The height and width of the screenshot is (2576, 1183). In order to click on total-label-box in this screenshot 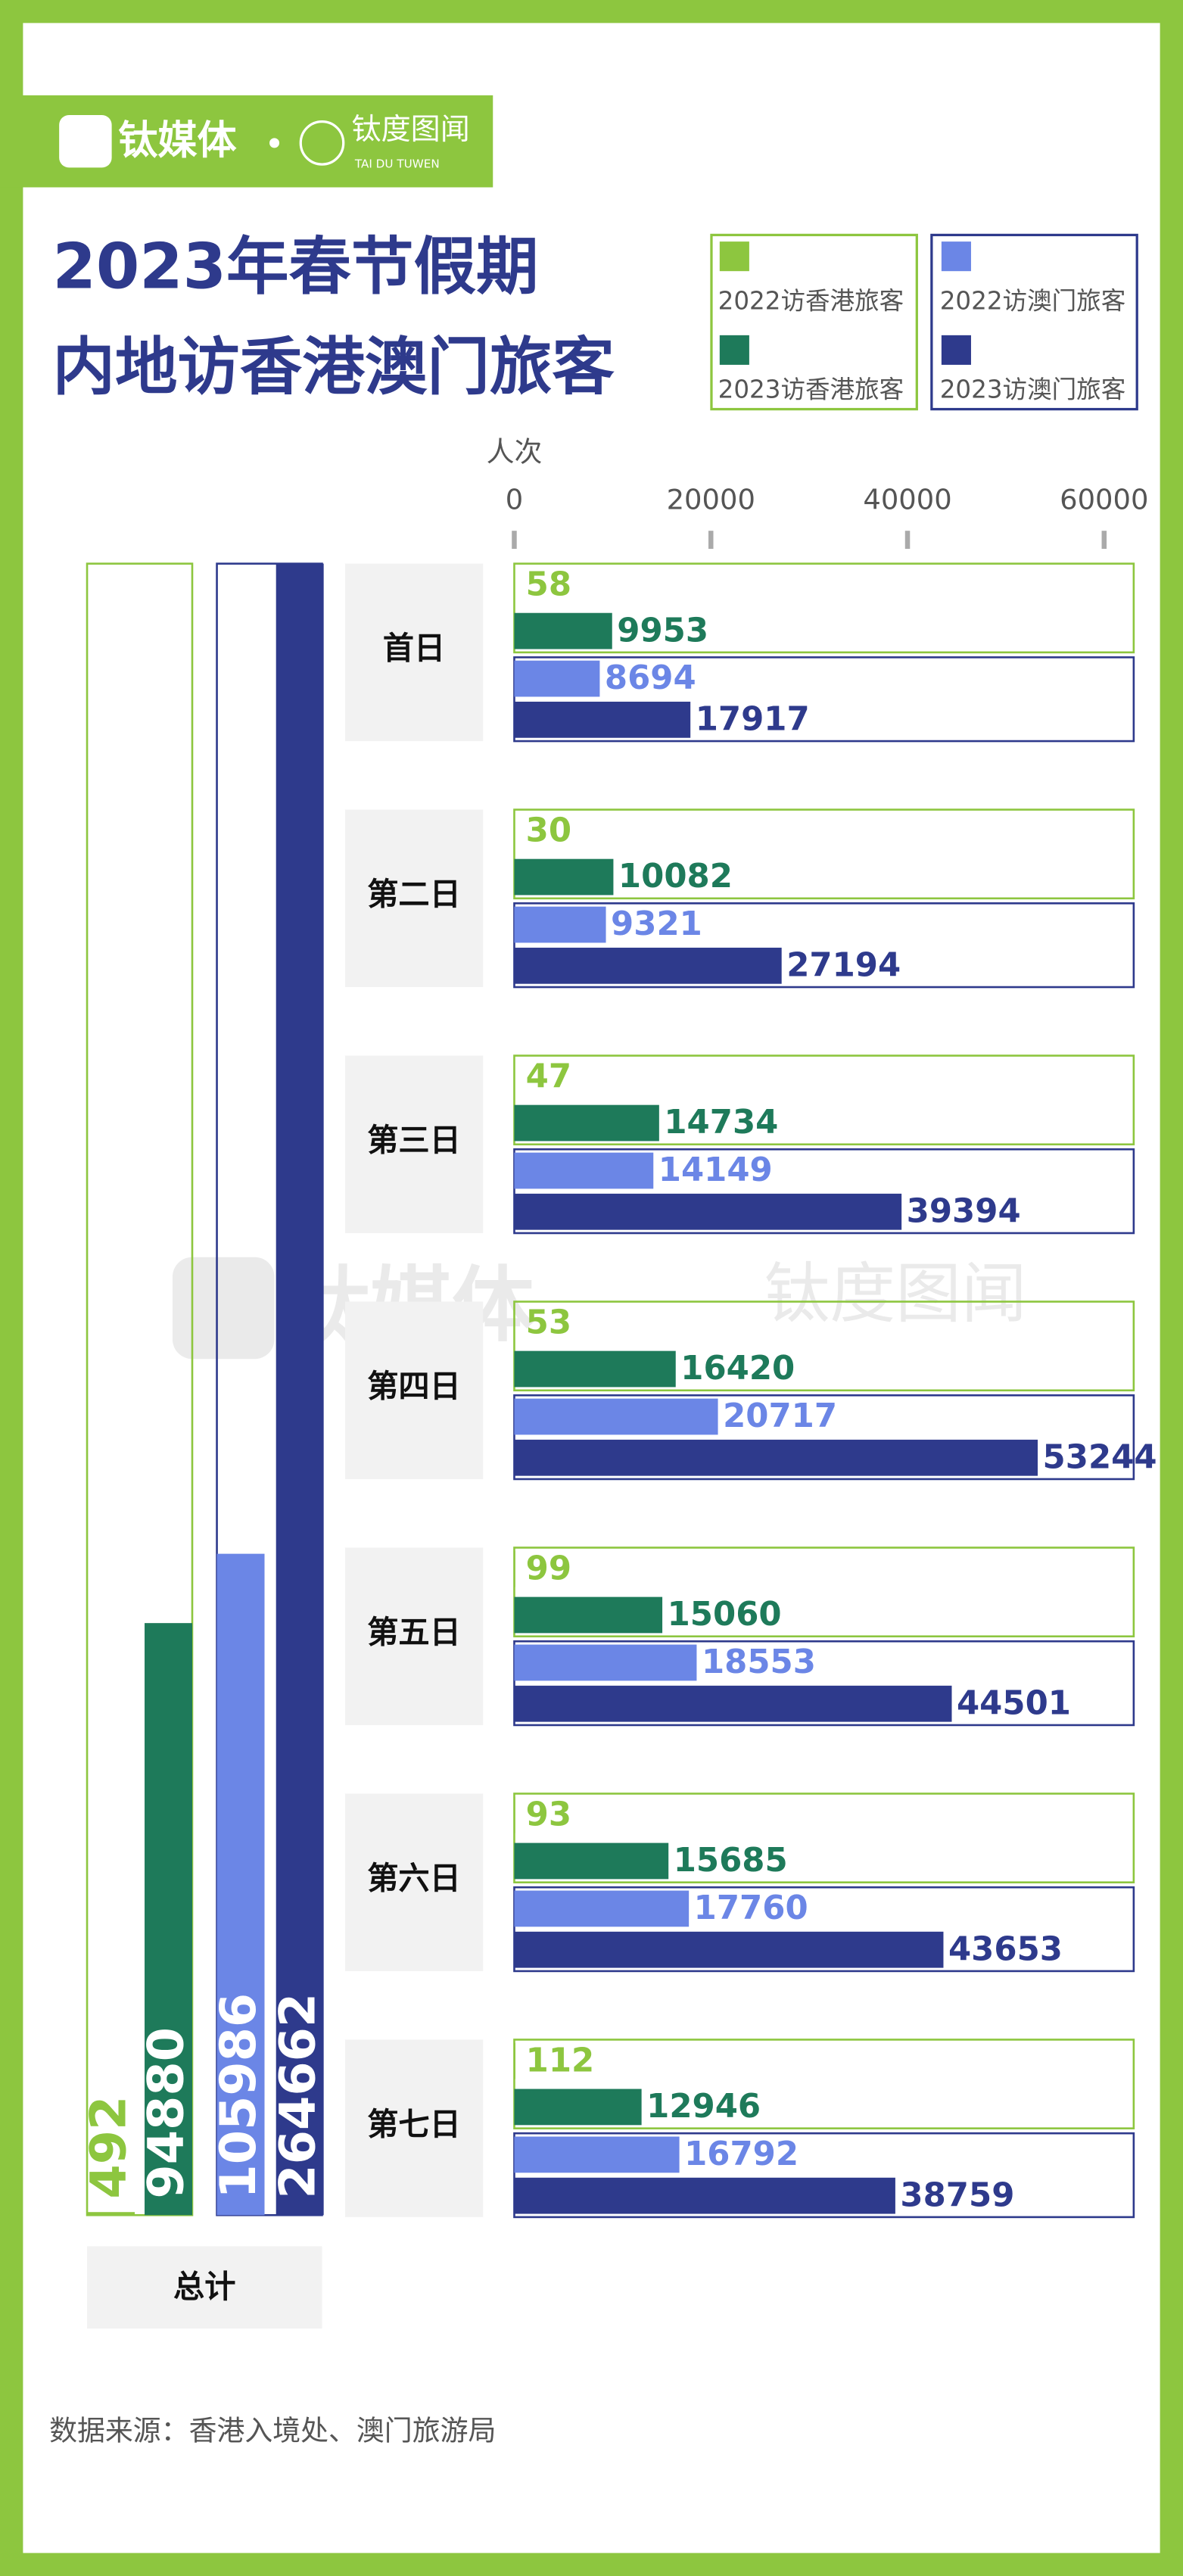, I will do `click(205, 2287)`.